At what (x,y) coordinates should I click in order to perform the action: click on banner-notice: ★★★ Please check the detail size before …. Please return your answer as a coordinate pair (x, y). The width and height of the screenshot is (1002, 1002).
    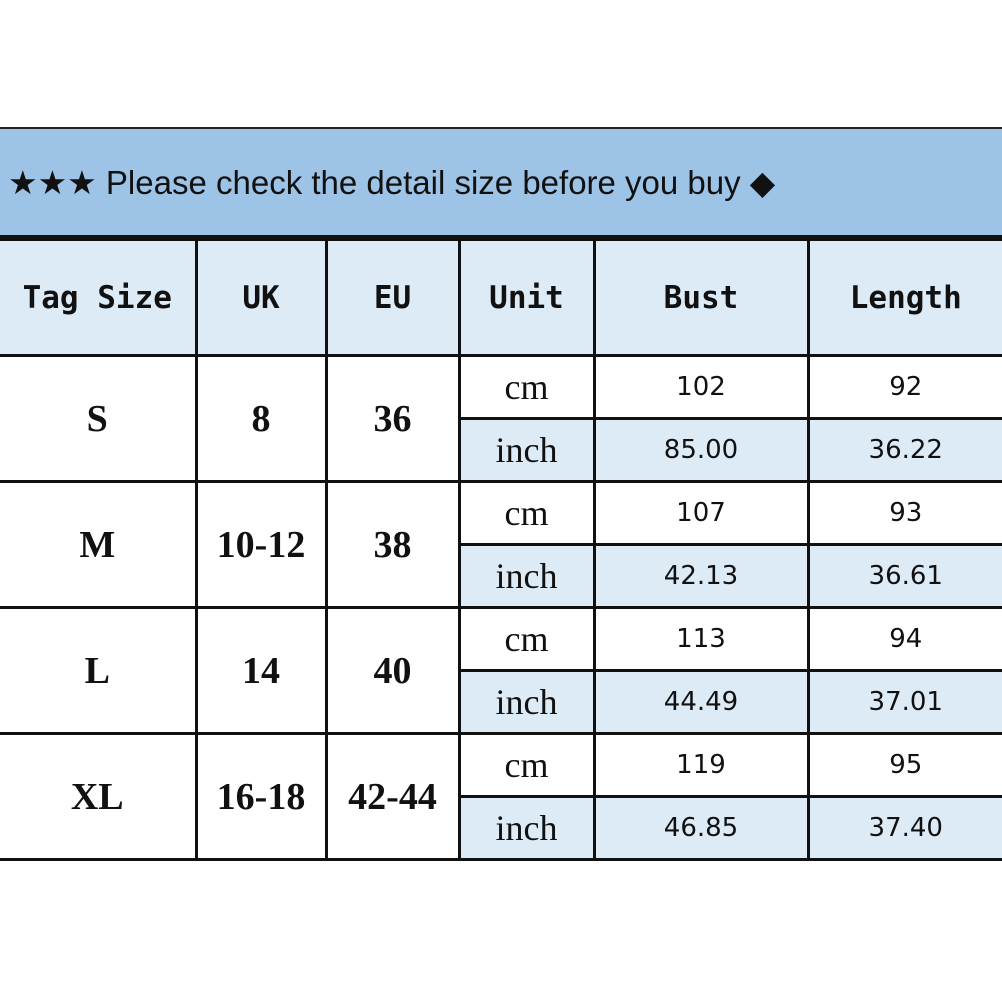
    Looking at the image, I should click on (501, 182).